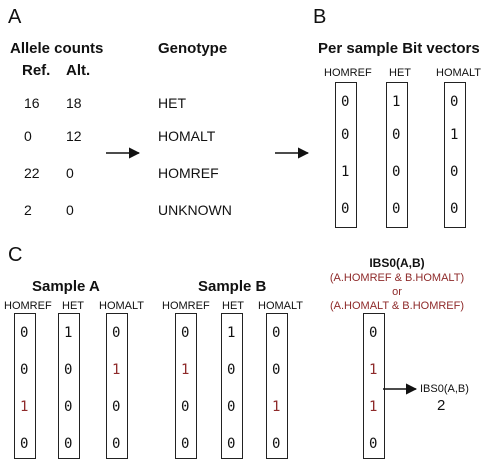 This screenshot has width=500, height=464. Describe the element at coordinates (28, 136) in the screenshot. I see `ref-count: 0` at that location.